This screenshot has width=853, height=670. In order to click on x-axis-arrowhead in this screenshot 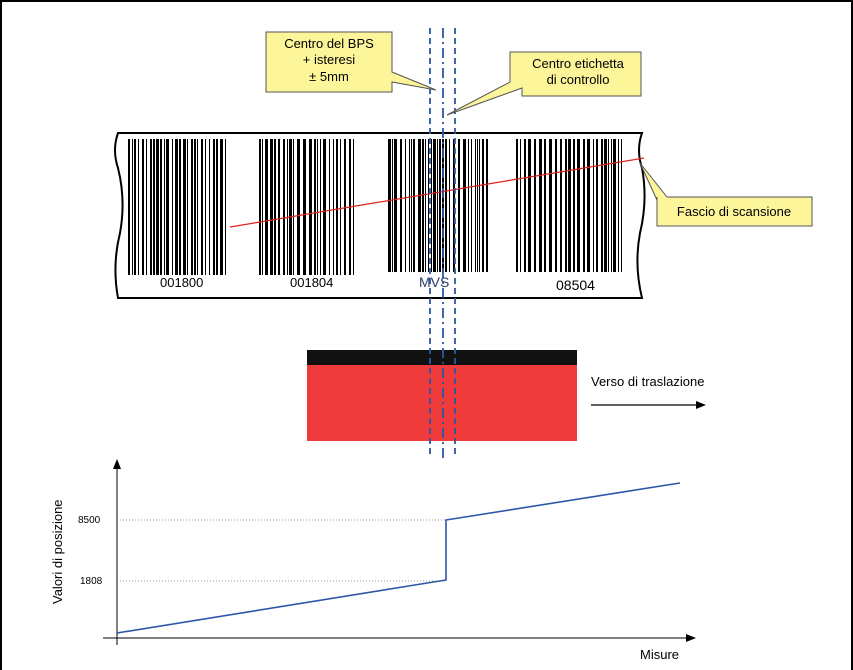, I will do `click(691, 638)`.